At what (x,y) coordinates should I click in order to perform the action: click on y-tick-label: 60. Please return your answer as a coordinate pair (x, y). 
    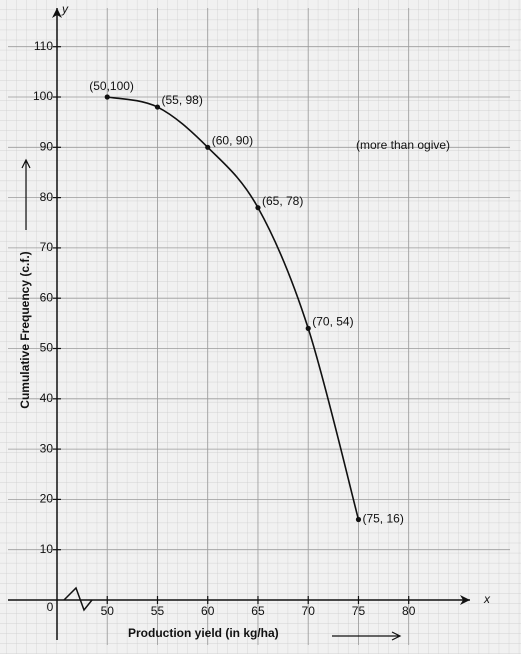
    Looking at the image, I should click on (47, 297).